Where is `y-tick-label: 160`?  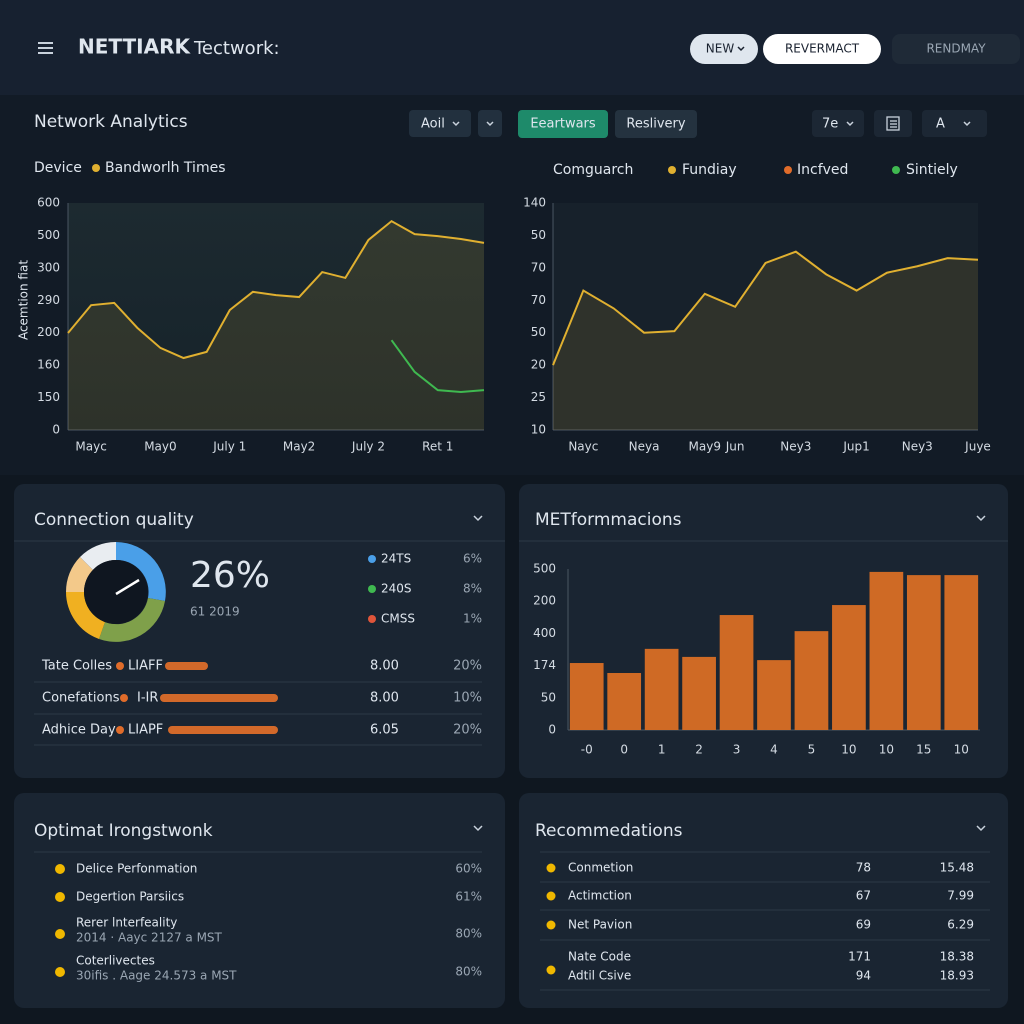
y-tick-label: 160 is located at coordinates (48, 365).